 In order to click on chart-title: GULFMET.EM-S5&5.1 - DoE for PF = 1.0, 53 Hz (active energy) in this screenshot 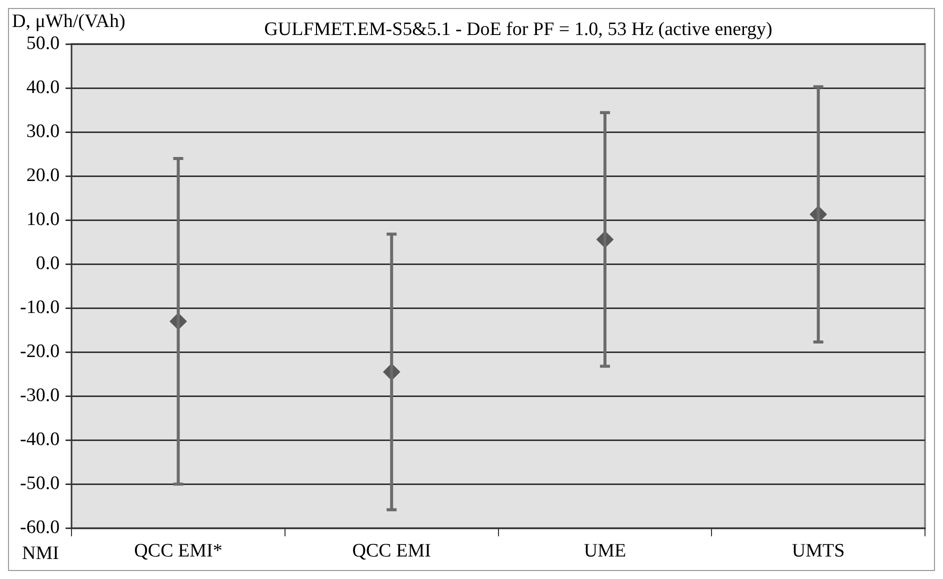, I will do `click(518, 29)`.